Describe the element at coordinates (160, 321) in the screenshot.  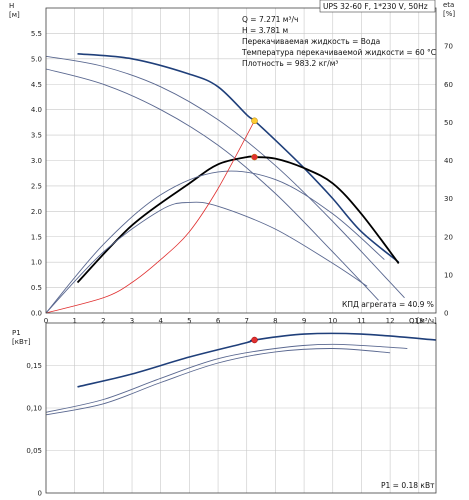
I see `x-tick-label: 4` at that location.